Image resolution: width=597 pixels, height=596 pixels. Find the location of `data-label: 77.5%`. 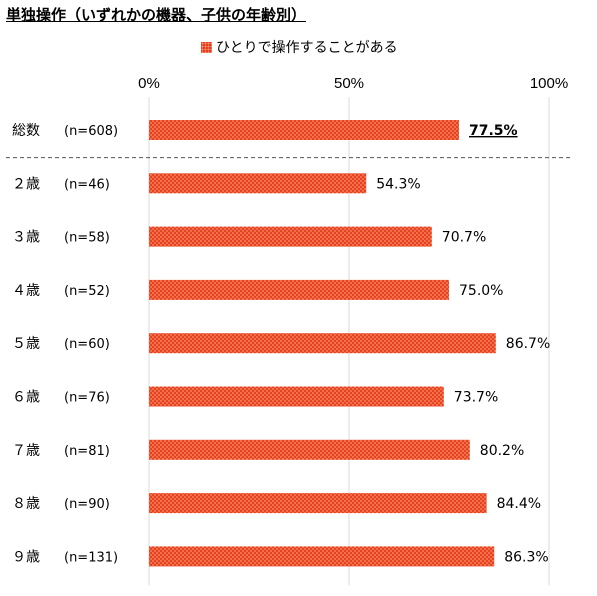

data-label: 77.5% is located at coordinates (493, 131).